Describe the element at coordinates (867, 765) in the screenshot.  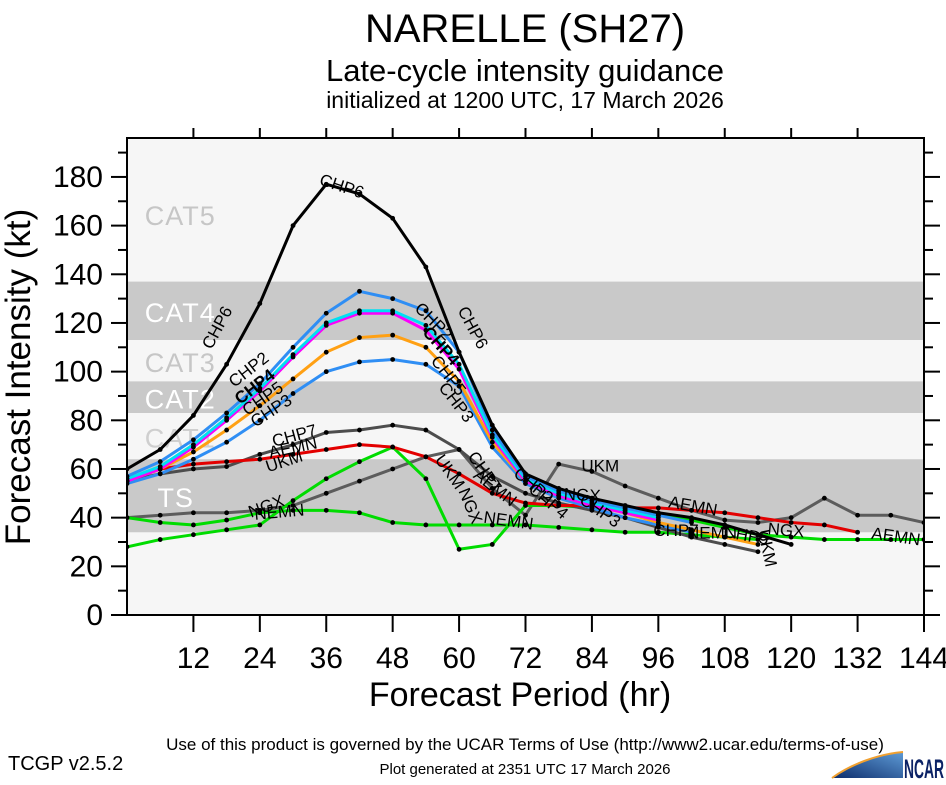
I see `ncar-logo-arc` at that location.